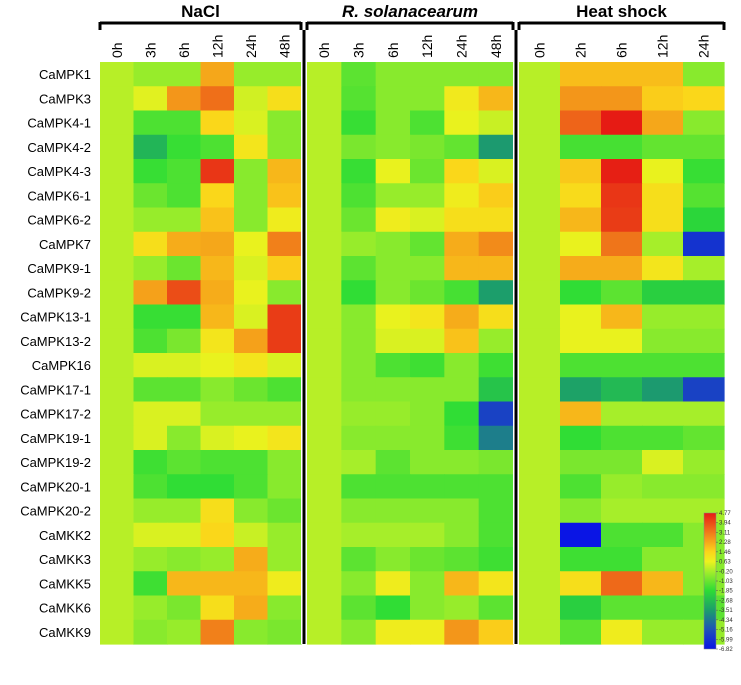  I want to click on legend-label: -0.20, so click(726, 572).